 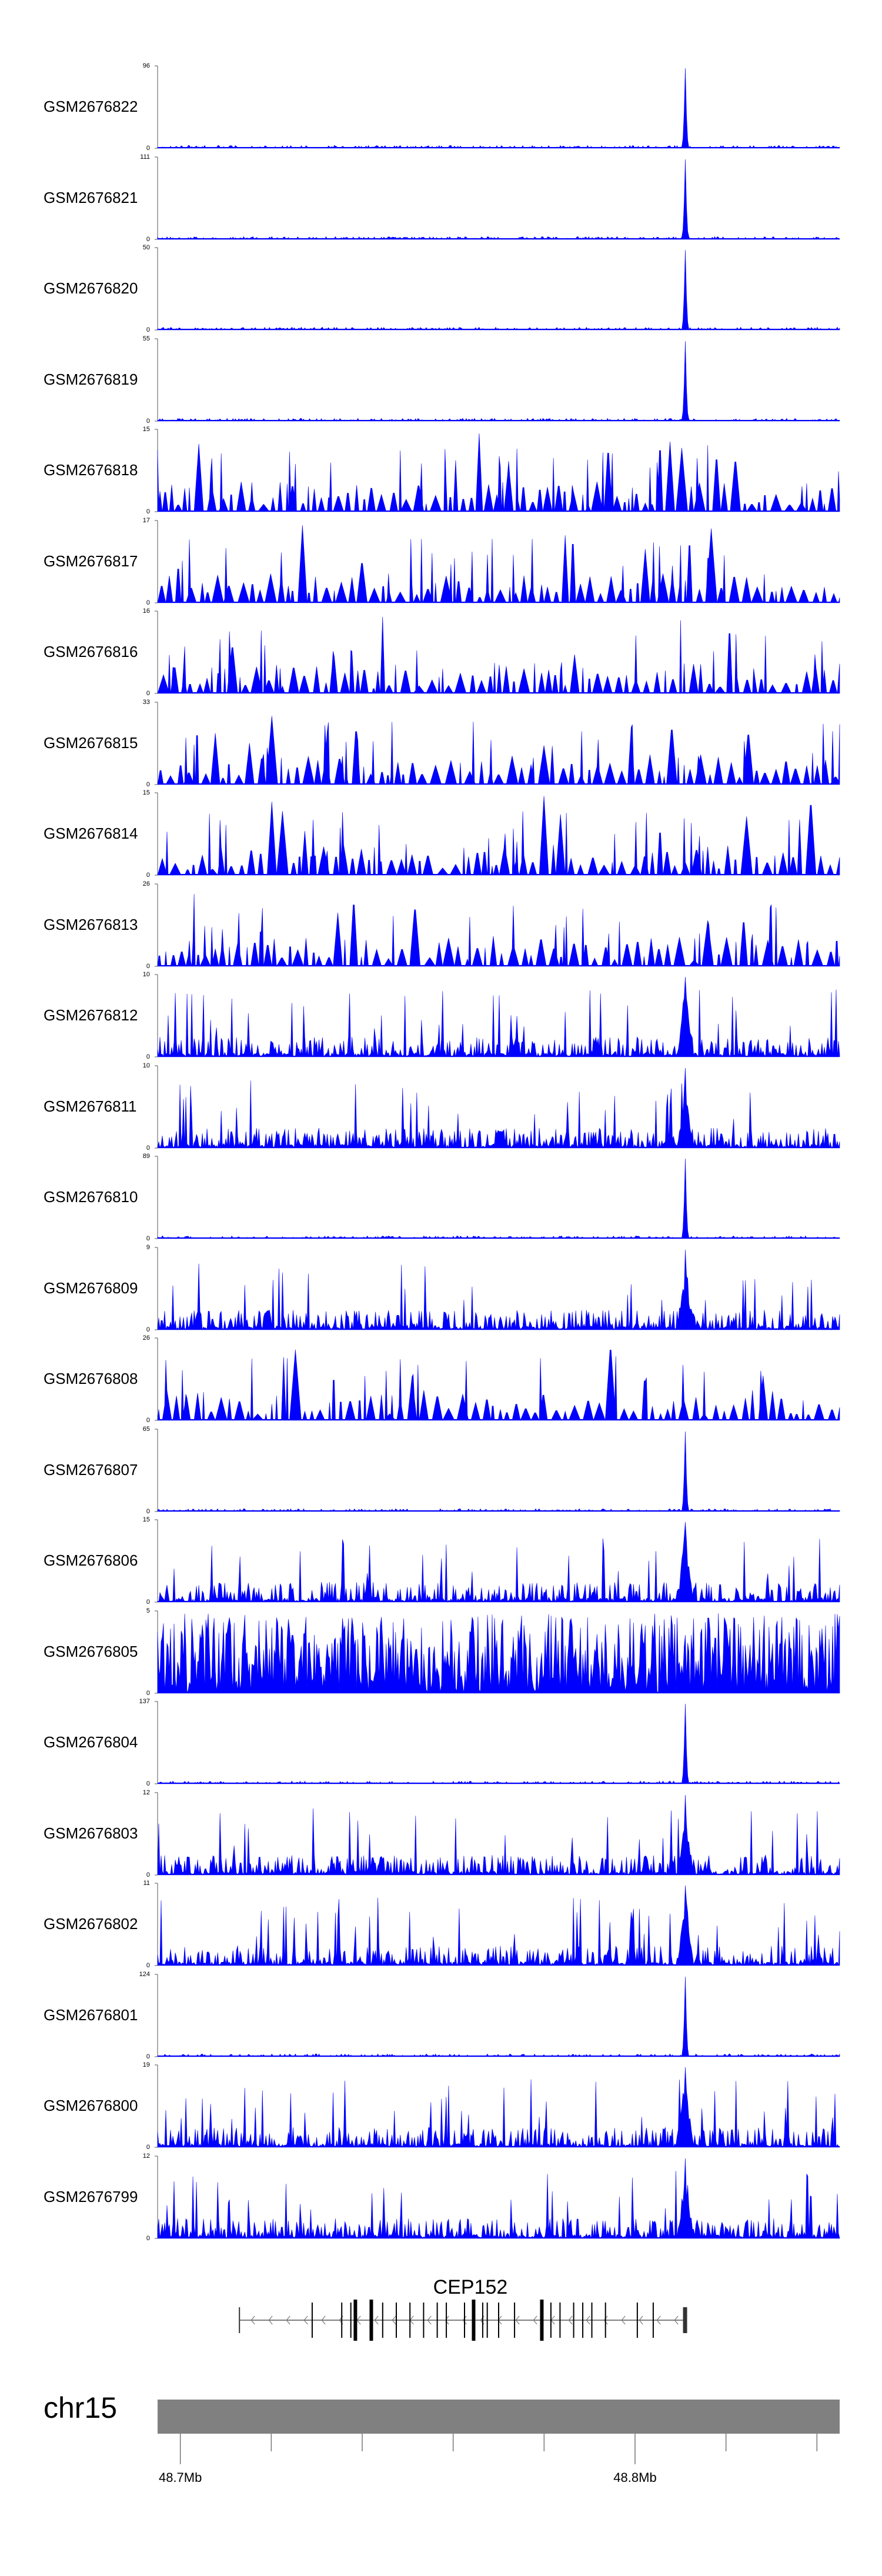 What do you see at coordinates (91, 1469) in the screenshot?
I see `track-label: GSM2676807` at bounding box center [91, 1469].